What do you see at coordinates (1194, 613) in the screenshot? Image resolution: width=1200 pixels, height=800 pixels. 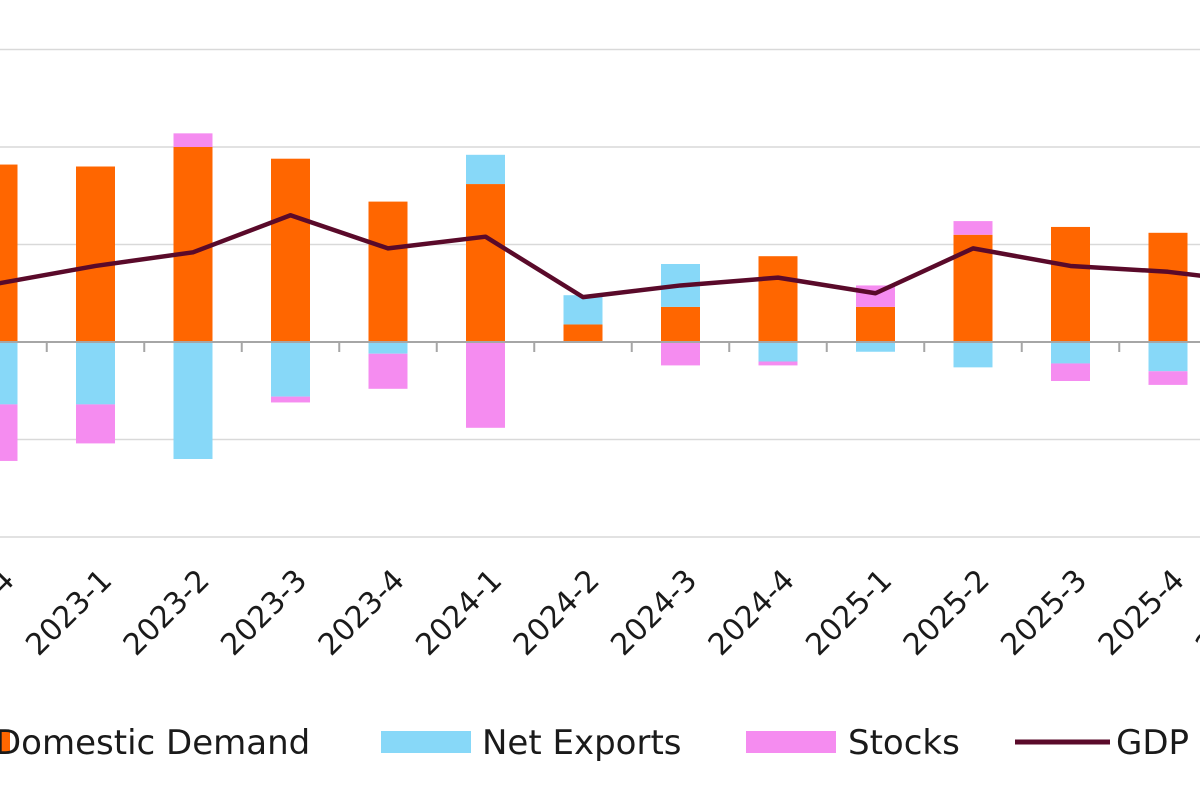 I see `x-tick-label: 2026-1` at bounding box center [1194, 613].